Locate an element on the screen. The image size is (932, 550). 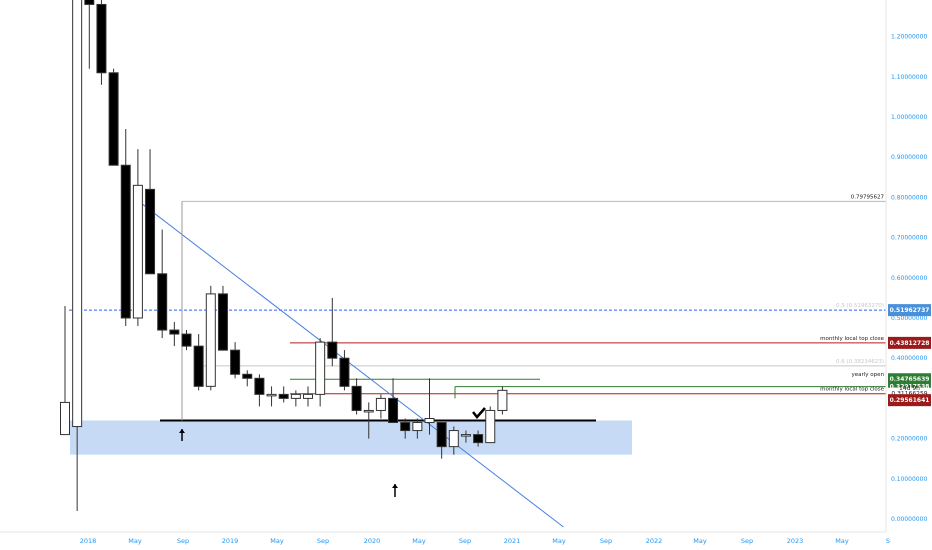
y-tick-label: 0.20000000 is located at coordinates (909, 439).